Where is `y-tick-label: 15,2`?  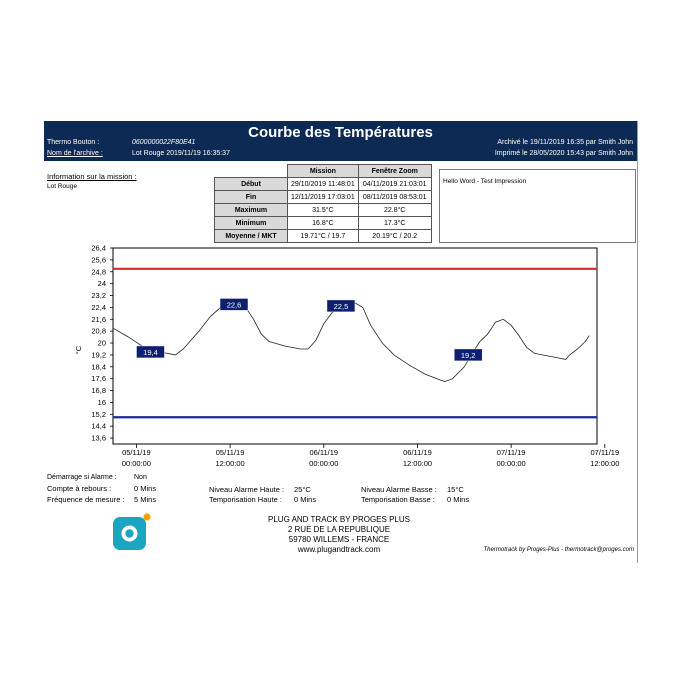
y-tick-label: 15,2 is located at coordinates (98, 414).